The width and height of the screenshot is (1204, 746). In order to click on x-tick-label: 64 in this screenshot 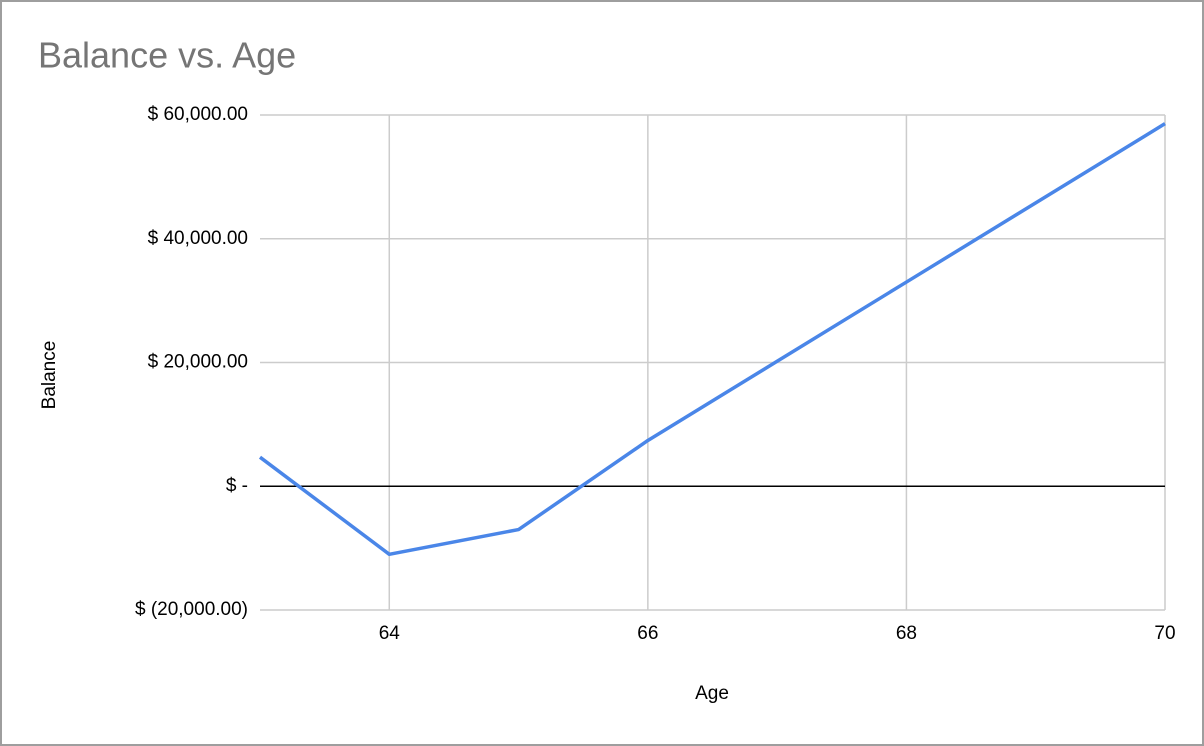, I will do `click(390, 633)`.